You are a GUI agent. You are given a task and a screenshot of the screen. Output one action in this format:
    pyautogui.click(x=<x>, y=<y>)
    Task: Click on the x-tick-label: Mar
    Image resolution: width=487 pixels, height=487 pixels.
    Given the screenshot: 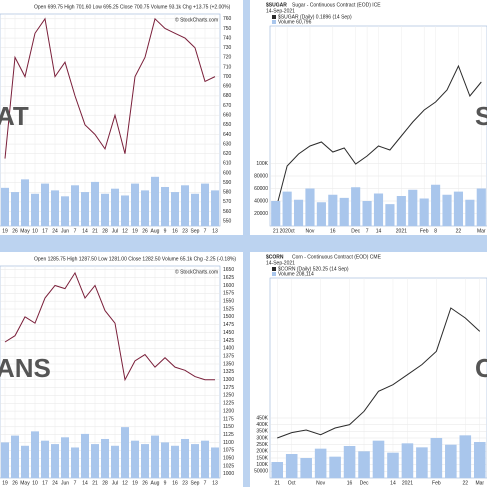 What is the action you would take?
    pyautogui.click(x=479, y=483)
    